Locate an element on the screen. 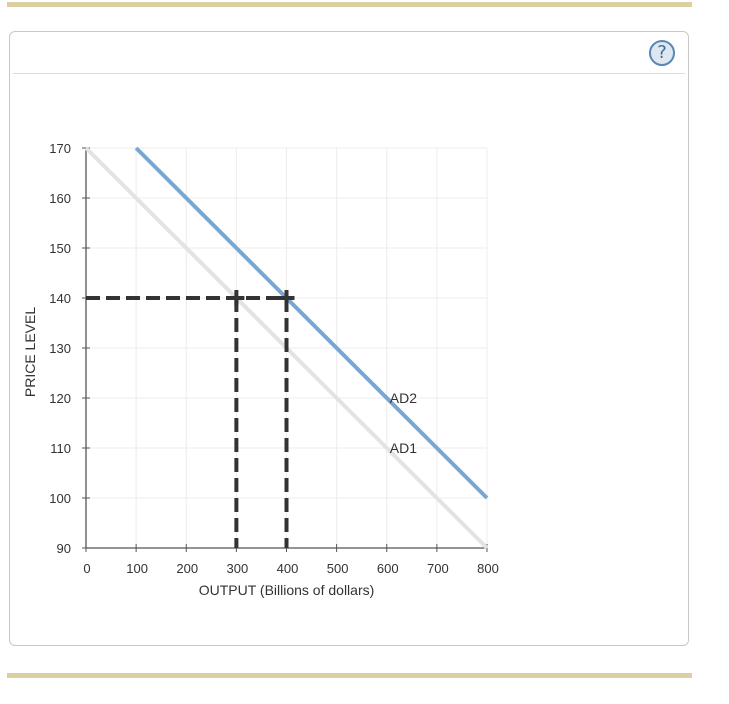 Image resolution: width=729 pixels, height=704 pixels. x-tick-label: 800 is located at coordinates (488, 568).